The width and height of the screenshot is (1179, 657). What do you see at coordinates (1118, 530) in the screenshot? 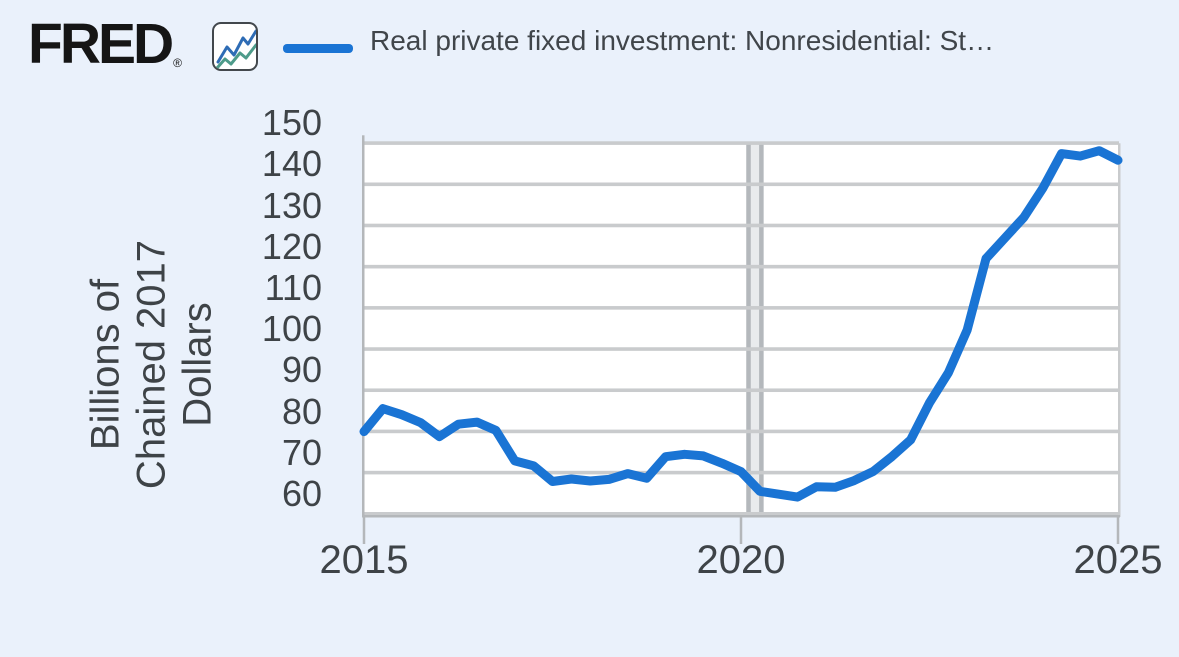
I see `x-tickmark-2025` at bounding box center [1118, 530].